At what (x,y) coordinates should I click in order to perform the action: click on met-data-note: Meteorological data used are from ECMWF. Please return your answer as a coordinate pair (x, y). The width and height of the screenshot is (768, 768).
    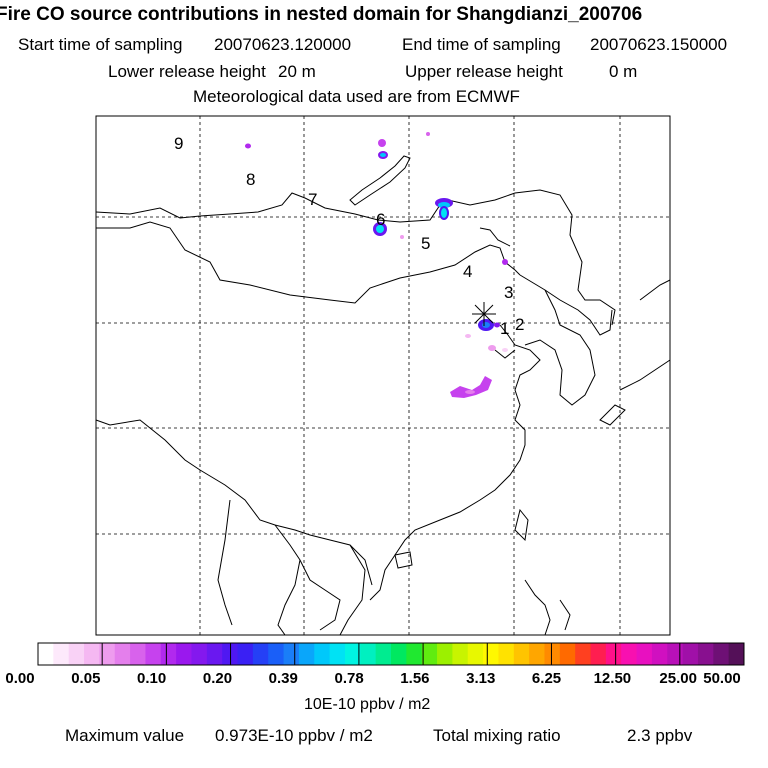
    Looking at the image, I should click on (356, 96).